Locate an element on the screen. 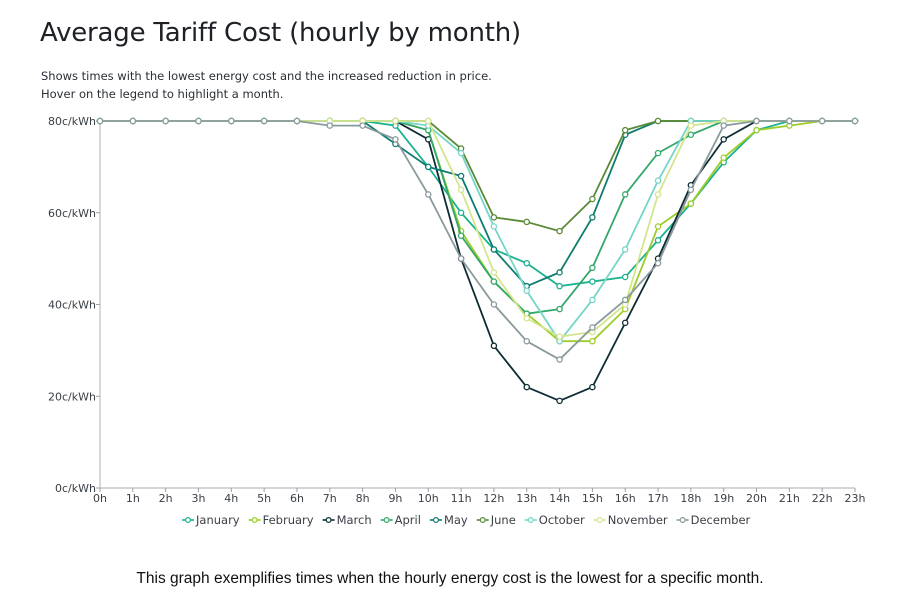  legend-item-january: January is located at coordinates (211, 520).